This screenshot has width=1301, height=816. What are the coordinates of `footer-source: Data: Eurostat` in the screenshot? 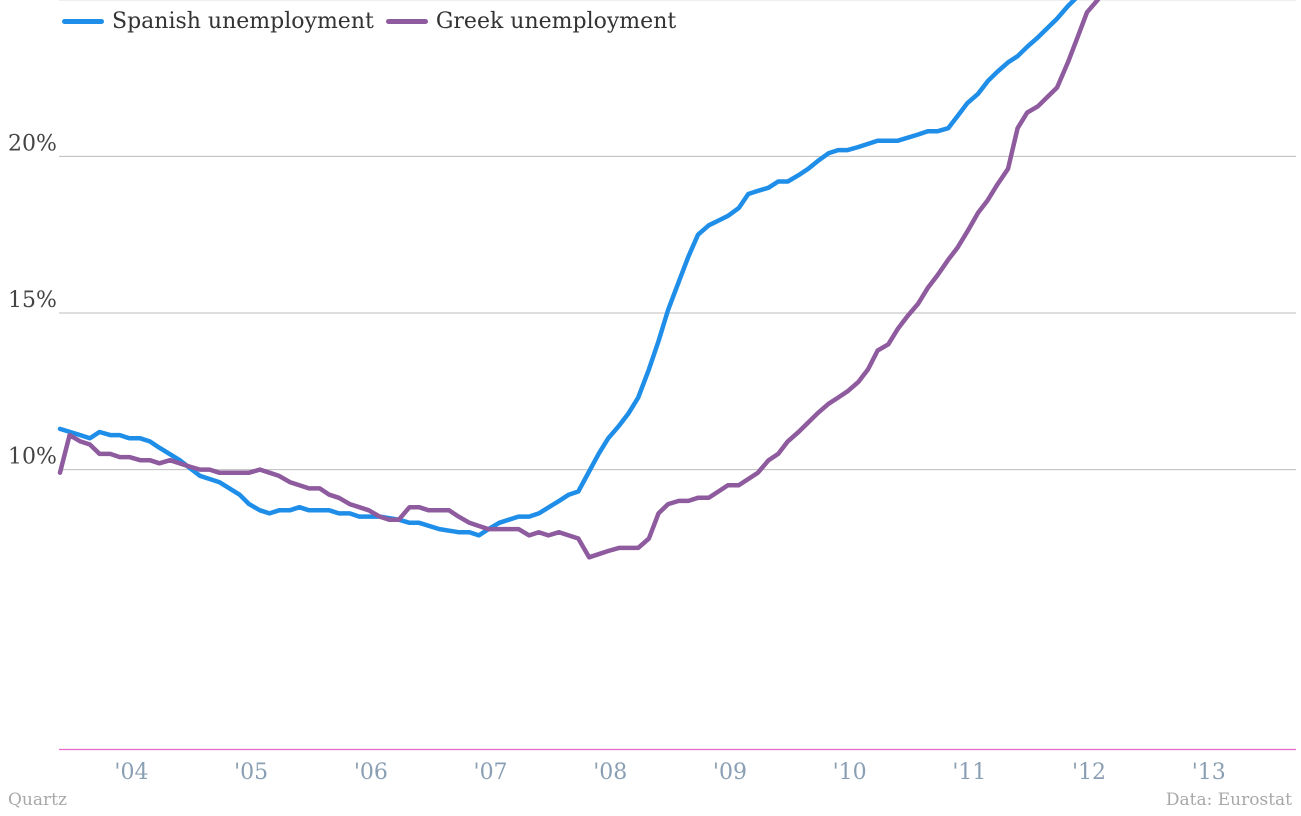 It's located at (1228, 800).